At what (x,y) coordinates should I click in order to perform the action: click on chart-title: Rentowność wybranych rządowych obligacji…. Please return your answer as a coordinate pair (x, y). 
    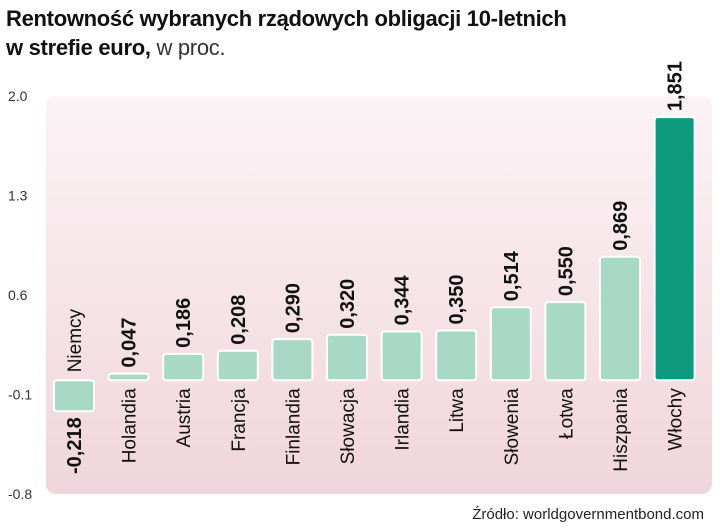
    Looking at the image, I should click on (286, 33).